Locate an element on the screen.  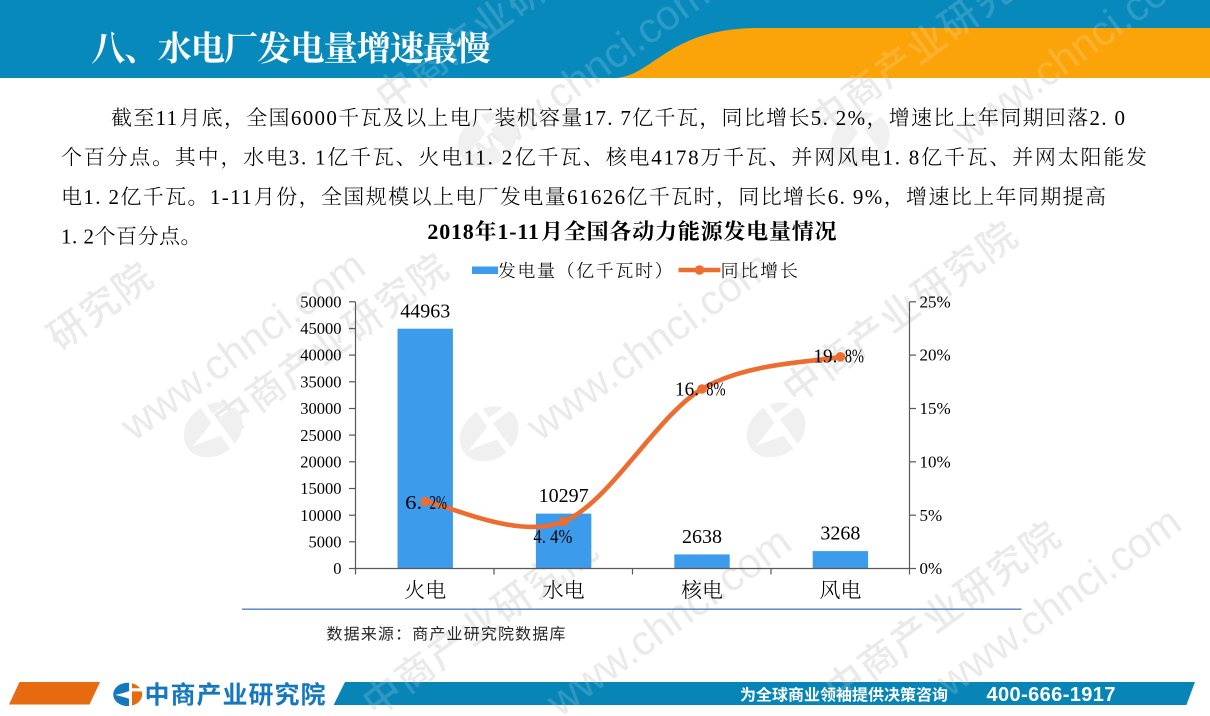
svg-text: 15000 is located at coordinates (320, 488).